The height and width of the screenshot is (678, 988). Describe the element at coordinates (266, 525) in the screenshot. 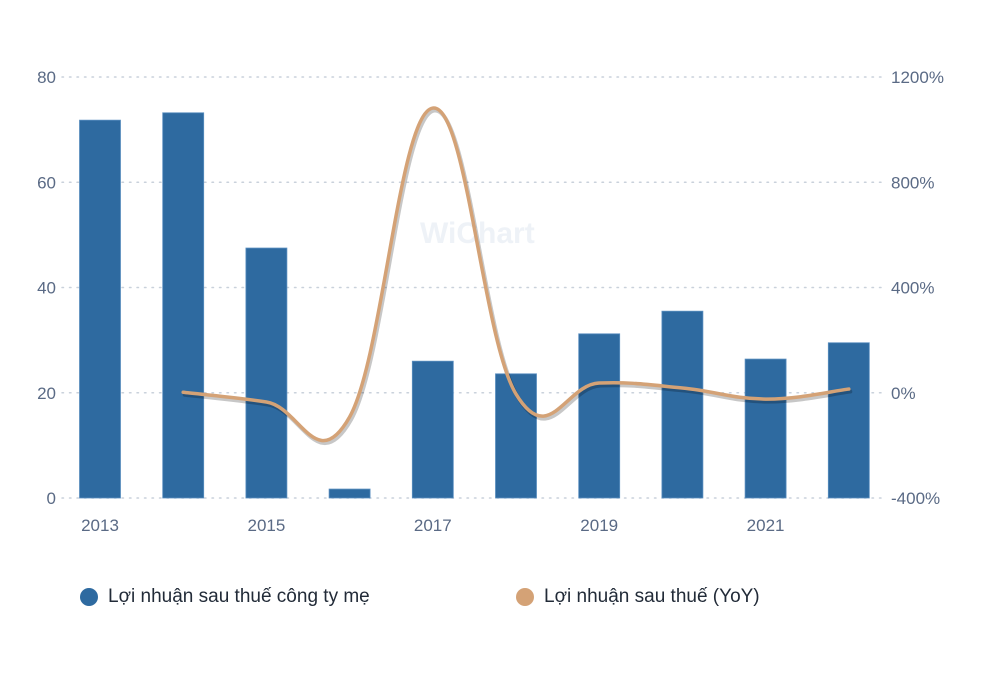

I see `x-tick-label: 2015` at that location.